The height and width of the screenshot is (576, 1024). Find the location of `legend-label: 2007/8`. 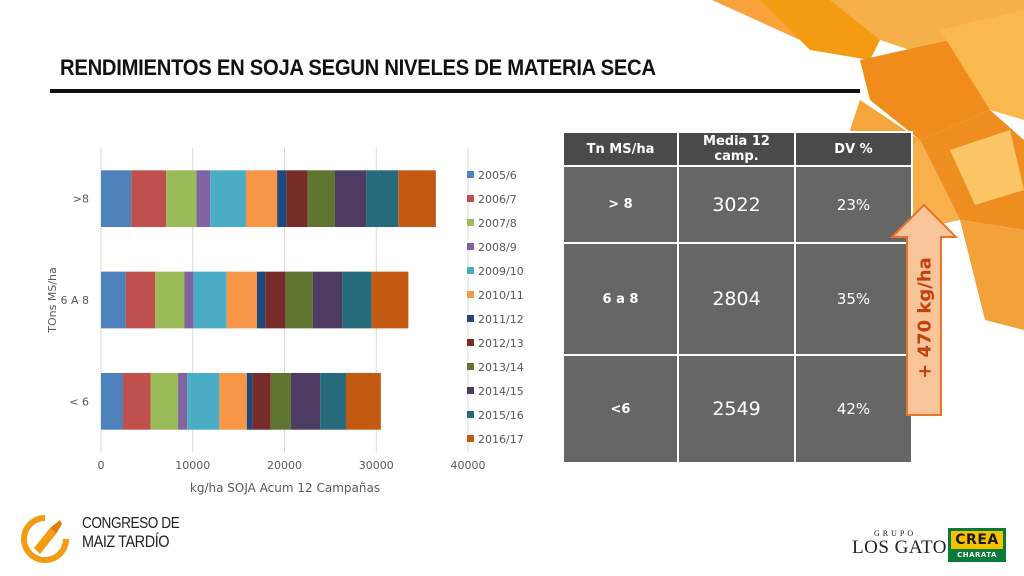

legend-label: 2007/8 is located at coordinates (497, 223).